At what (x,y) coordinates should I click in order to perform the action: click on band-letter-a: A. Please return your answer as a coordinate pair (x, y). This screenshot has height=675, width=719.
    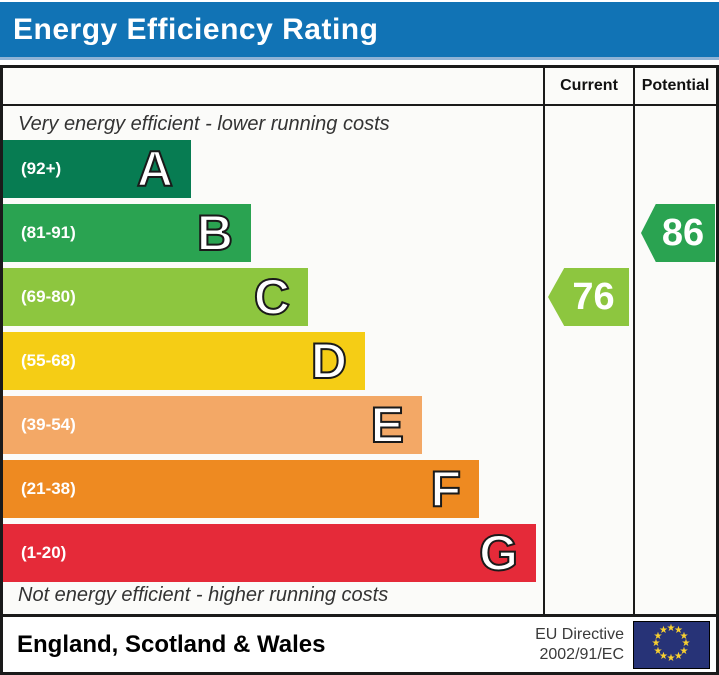
    Looking at the image, I should click on (155, 169).